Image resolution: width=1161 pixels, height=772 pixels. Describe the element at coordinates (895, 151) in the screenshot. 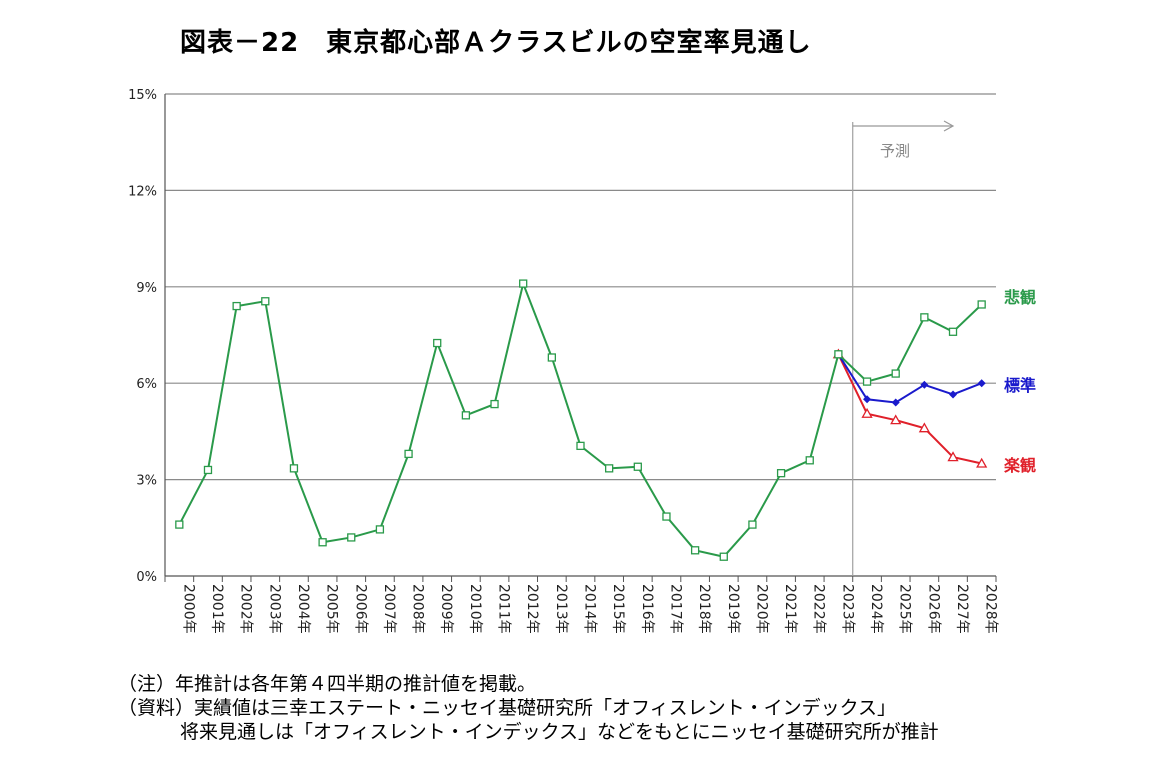

I see `forecast-label: 予測` at that location.